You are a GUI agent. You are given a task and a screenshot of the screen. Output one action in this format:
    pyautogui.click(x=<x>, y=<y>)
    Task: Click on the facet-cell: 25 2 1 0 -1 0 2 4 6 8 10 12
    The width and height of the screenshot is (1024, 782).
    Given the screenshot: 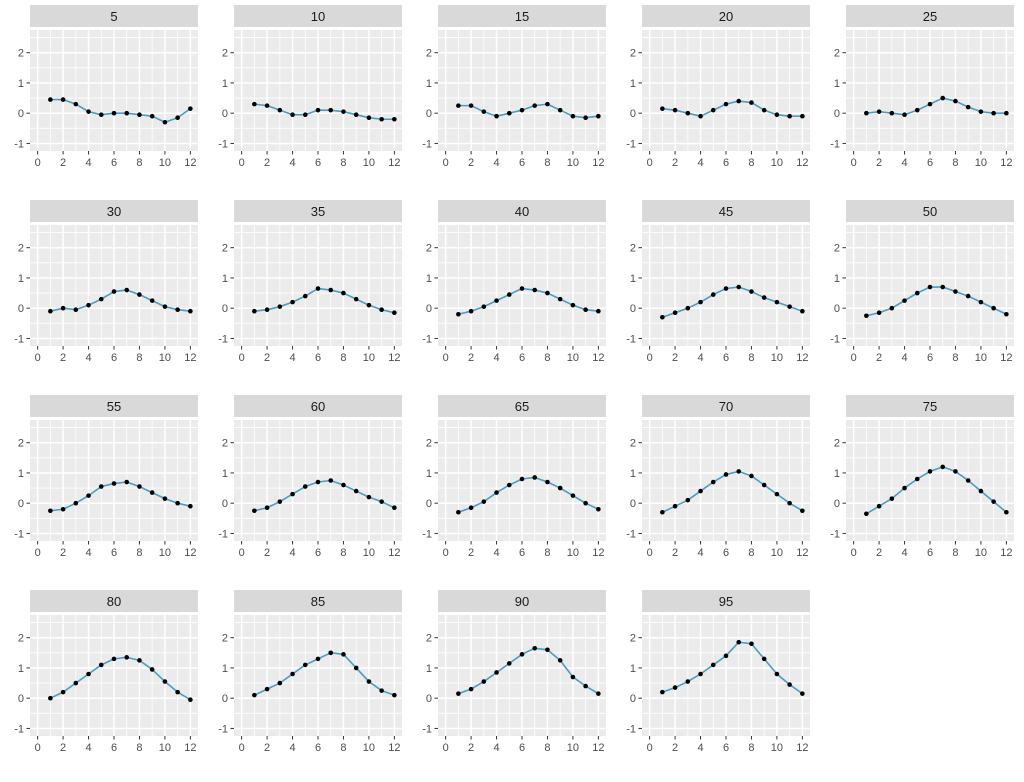 What is the action you would take?
    pyautogui.click(x=918, y=97)
    